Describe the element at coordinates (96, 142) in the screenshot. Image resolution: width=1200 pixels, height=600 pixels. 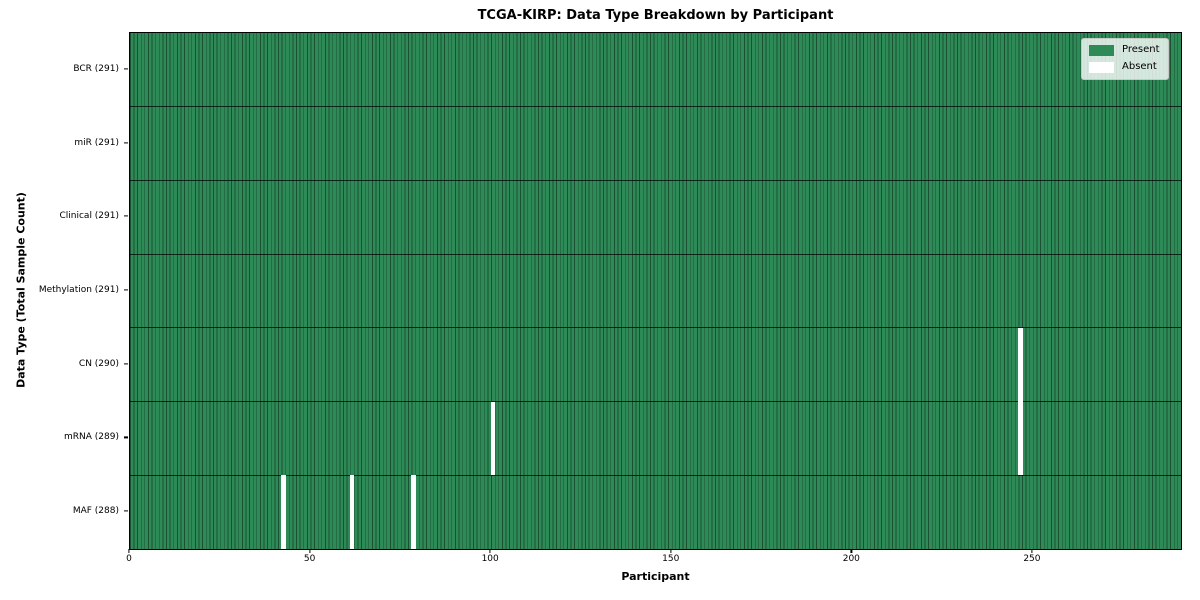
I see `y-tick-label-miR: miR (291)` at that location.